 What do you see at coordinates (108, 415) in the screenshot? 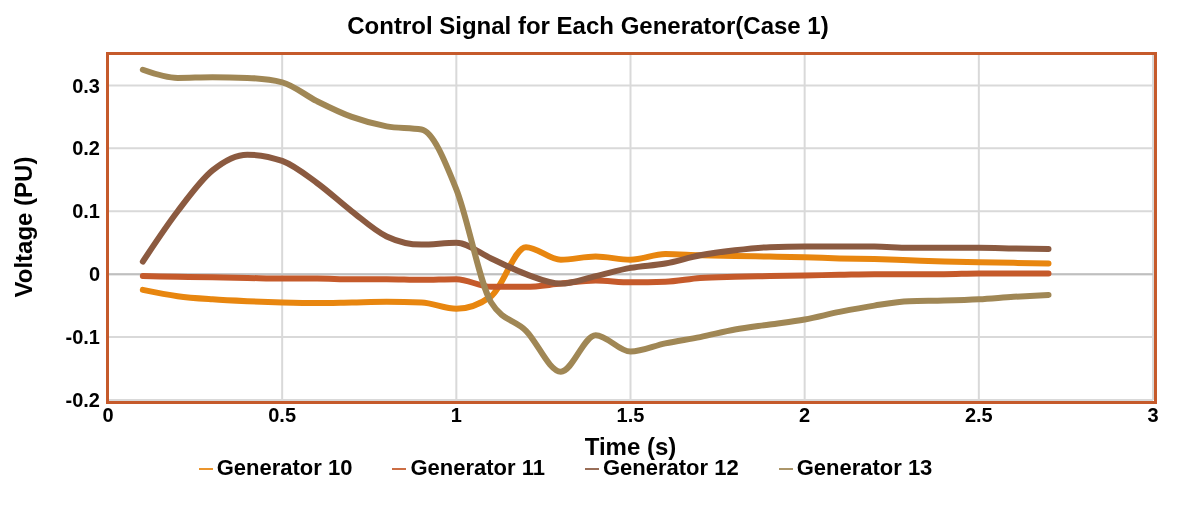
I see `x-tick-label: 0` at bounding box center [108, 415].